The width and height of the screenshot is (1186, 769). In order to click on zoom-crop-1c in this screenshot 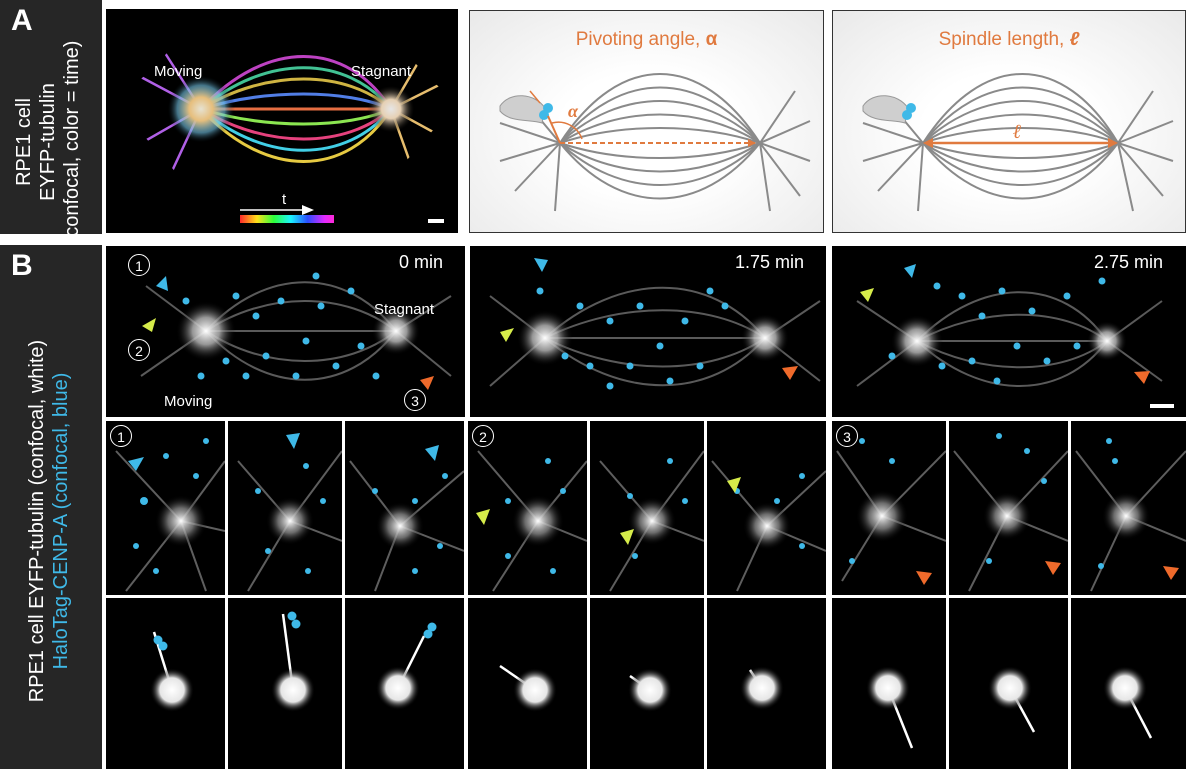, I will do `click(404, 508)`.